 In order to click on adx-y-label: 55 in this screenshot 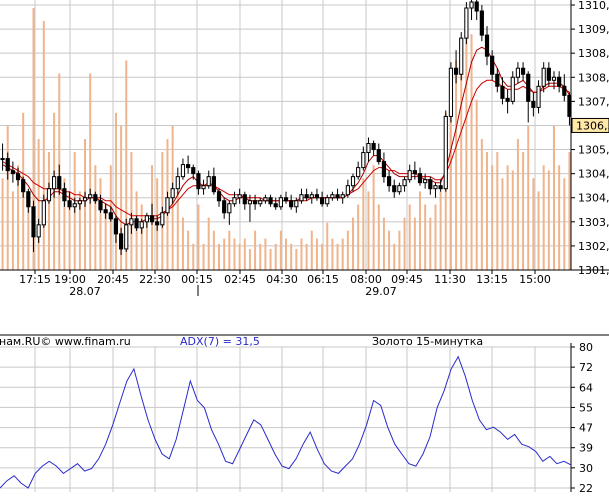, I will do `click(586, 407)`.